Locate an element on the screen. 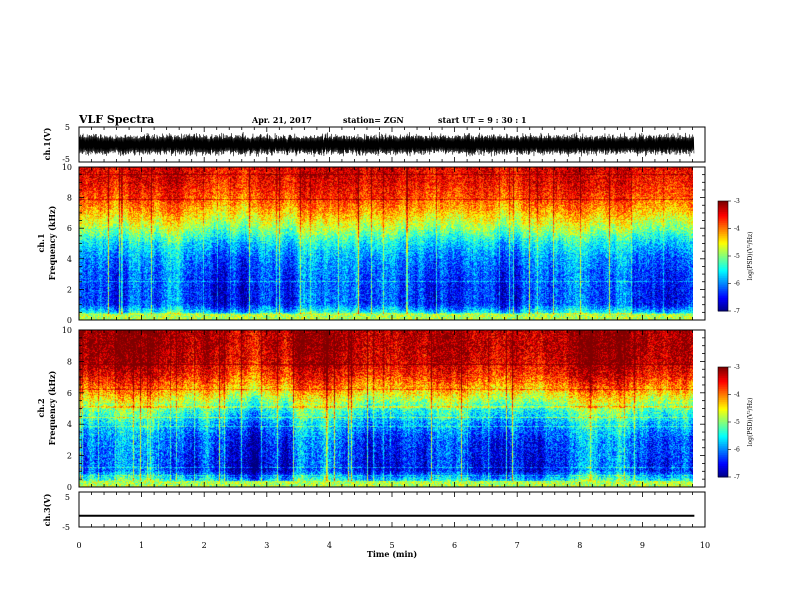 Image resolution: width=792 pixels, height=612 pixels. y-tick-label: 10 is located at coordinates (67, 330).